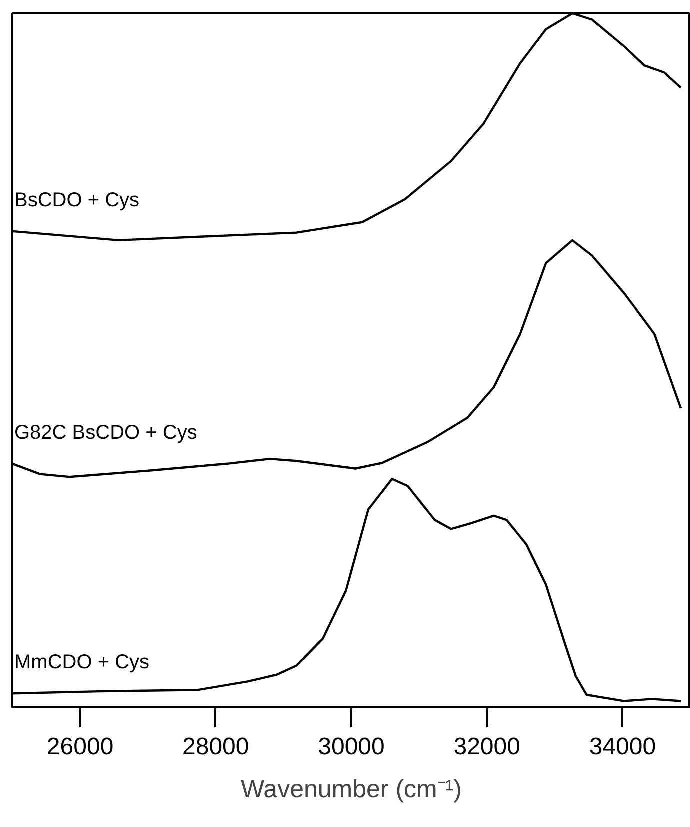 This screenshot has height=827, width=690. Describe the element at coordinates (216, 747) in the screenshot. I see `x-tick-label: 28000` at that location.